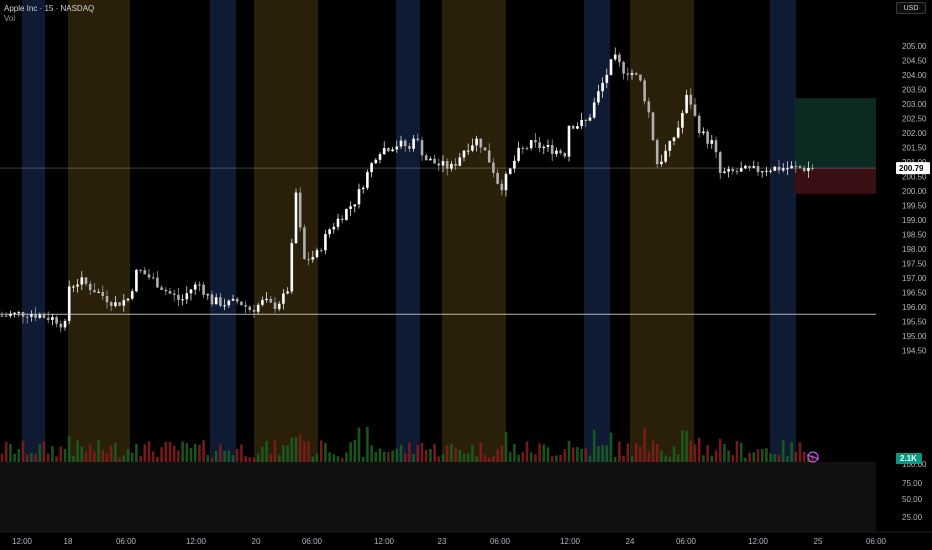  I want to click on bar-replay-icon, so click(813, 457).